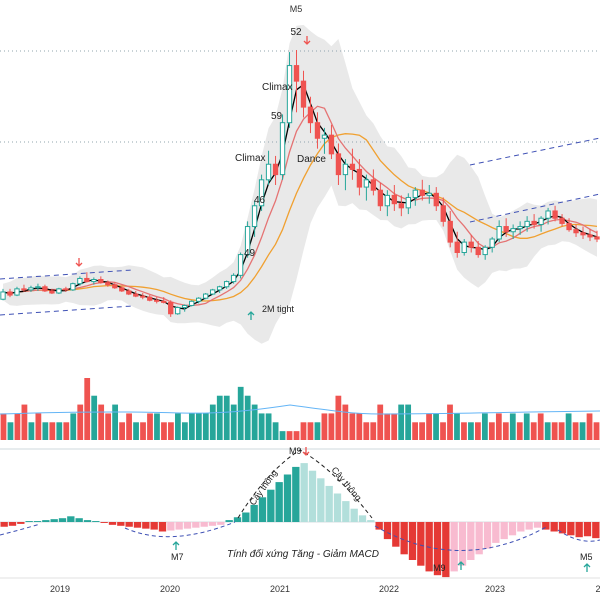  What do you see at coordinates (277, 116) in the screenshot?
I see `annotation-59: 59` at bounding box center [277, 116].